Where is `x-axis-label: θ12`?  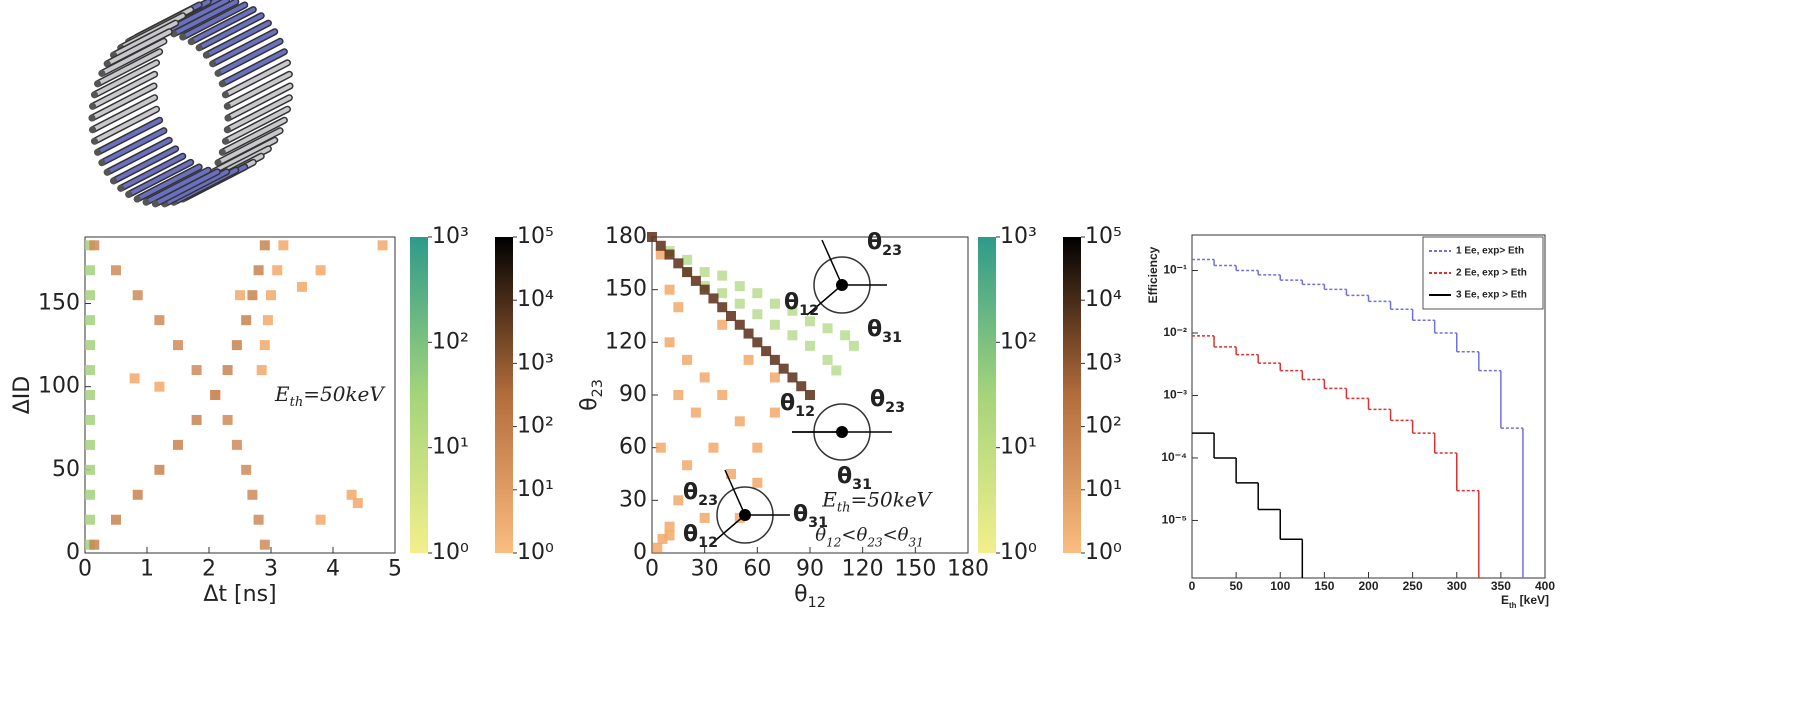
x-axis-label: θ12 is located at coordinates (810, 596).